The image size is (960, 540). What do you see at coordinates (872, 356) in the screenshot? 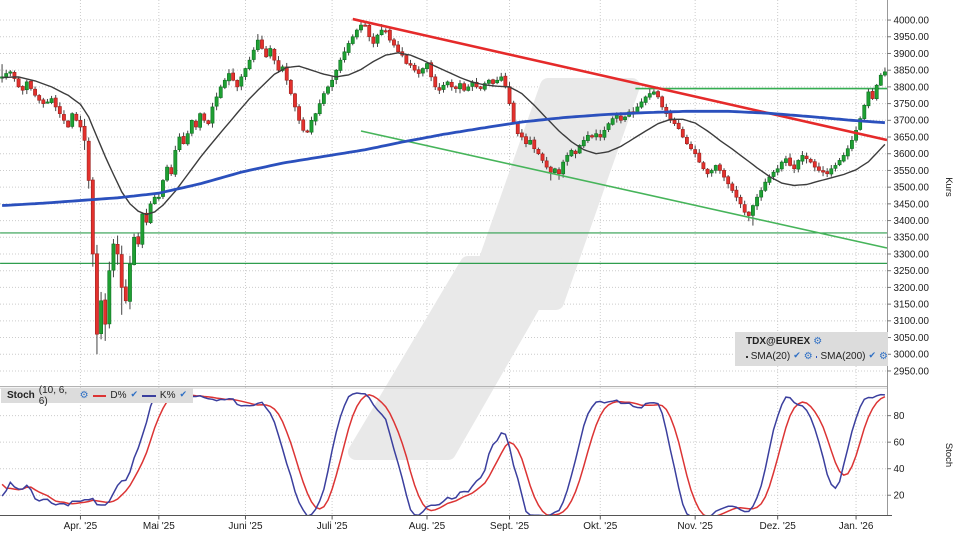
I see `sma200-visibility-check-icon: ✔` at bounding box center [872, 356].